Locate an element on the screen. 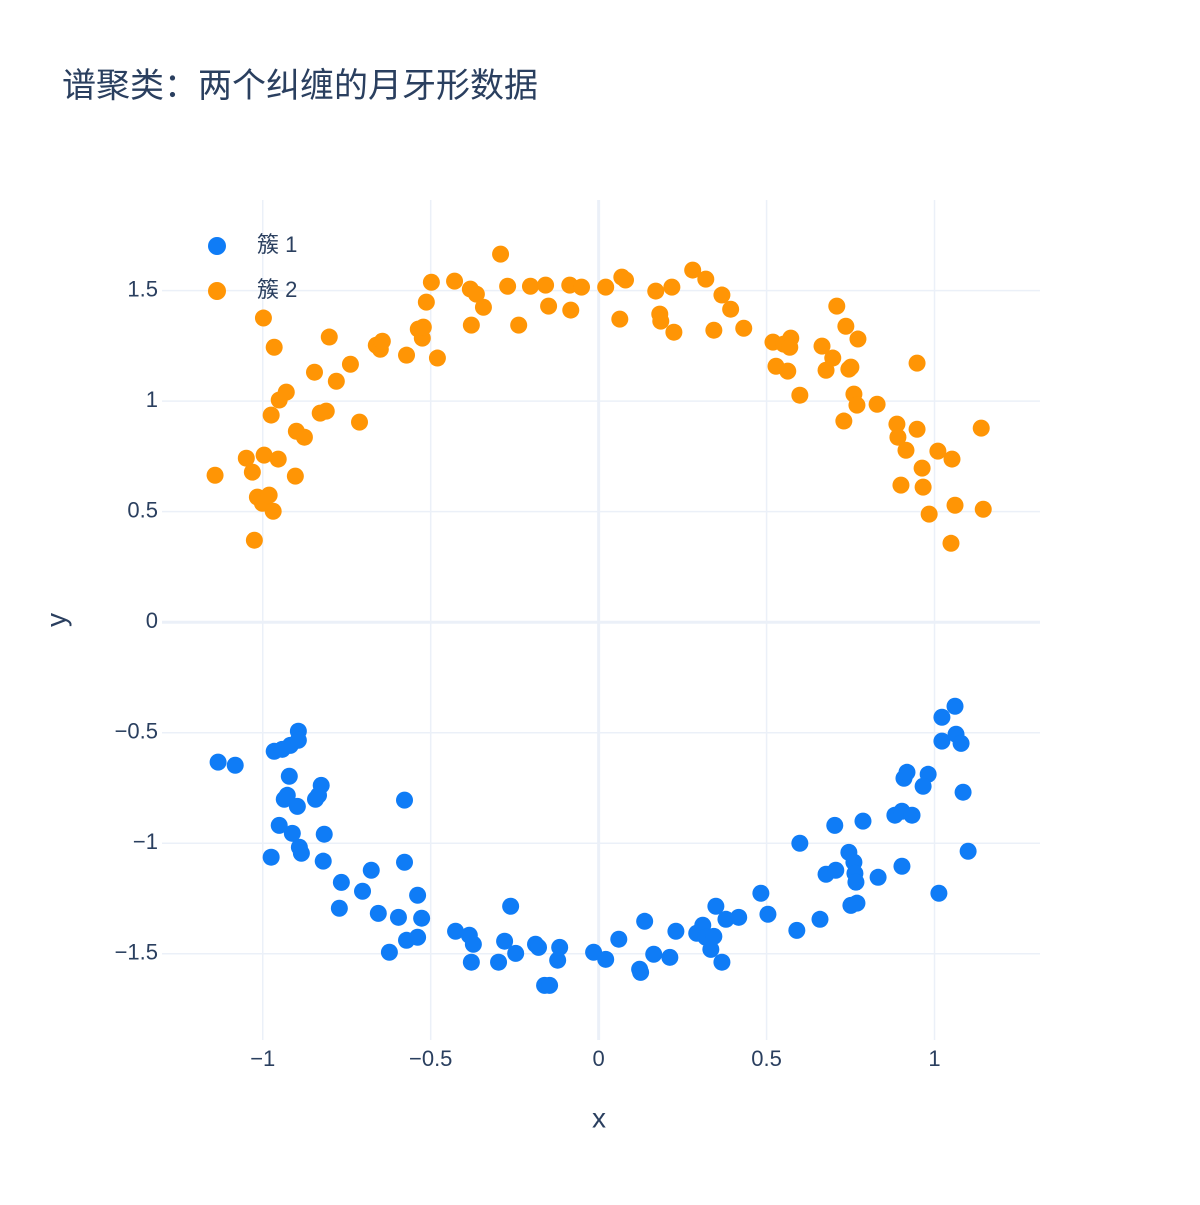  legend-marker is located at coordinates (217, 246).